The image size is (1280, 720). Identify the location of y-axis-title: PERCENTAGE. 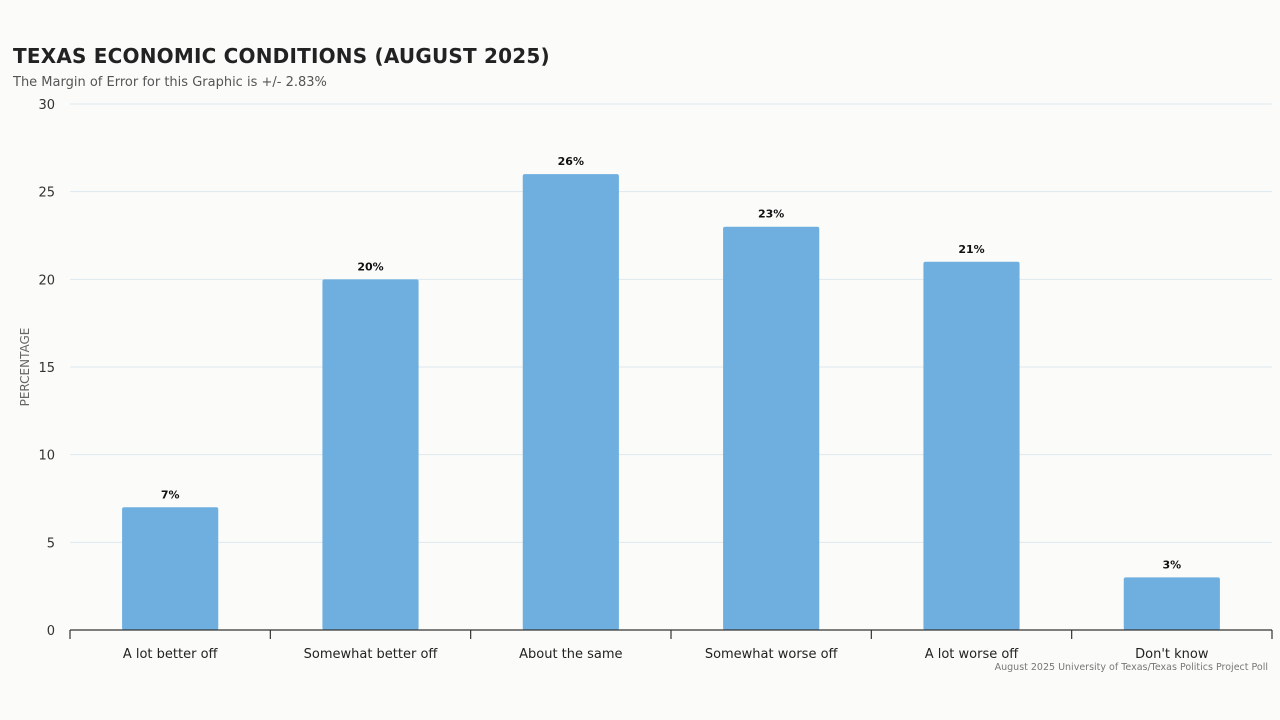
(25, 367).